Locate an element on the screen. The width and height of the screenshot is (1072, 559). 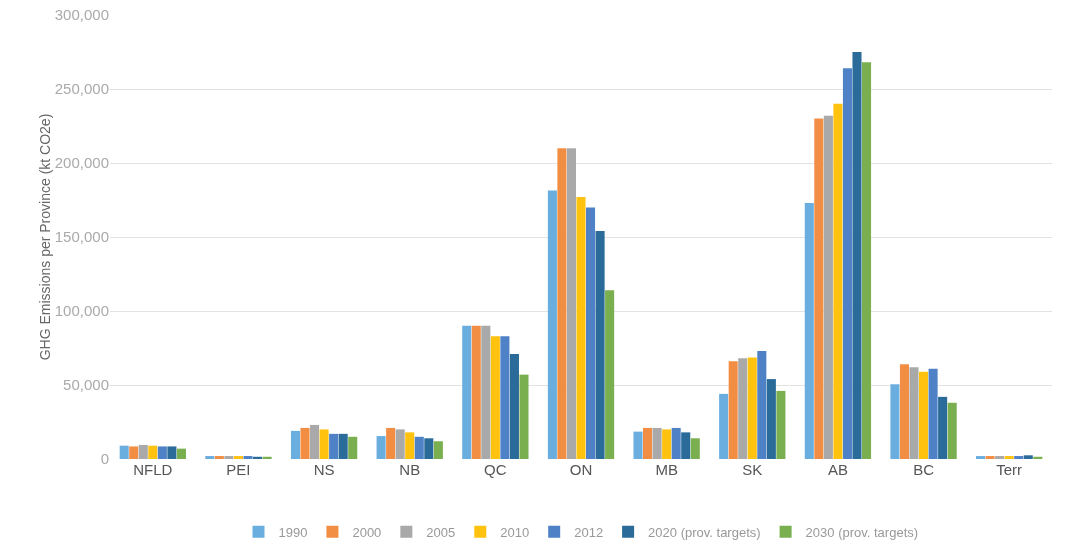
x-tick-label: BC is located at coordinates (924, 469).